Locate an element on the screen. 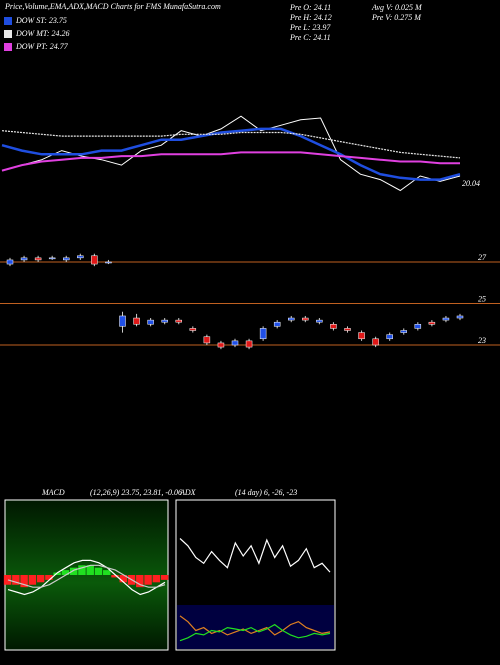 The width and height of the screenshot is (500, 665). info-label: Pre C: 24.11 is located at coordinates (310, 37).